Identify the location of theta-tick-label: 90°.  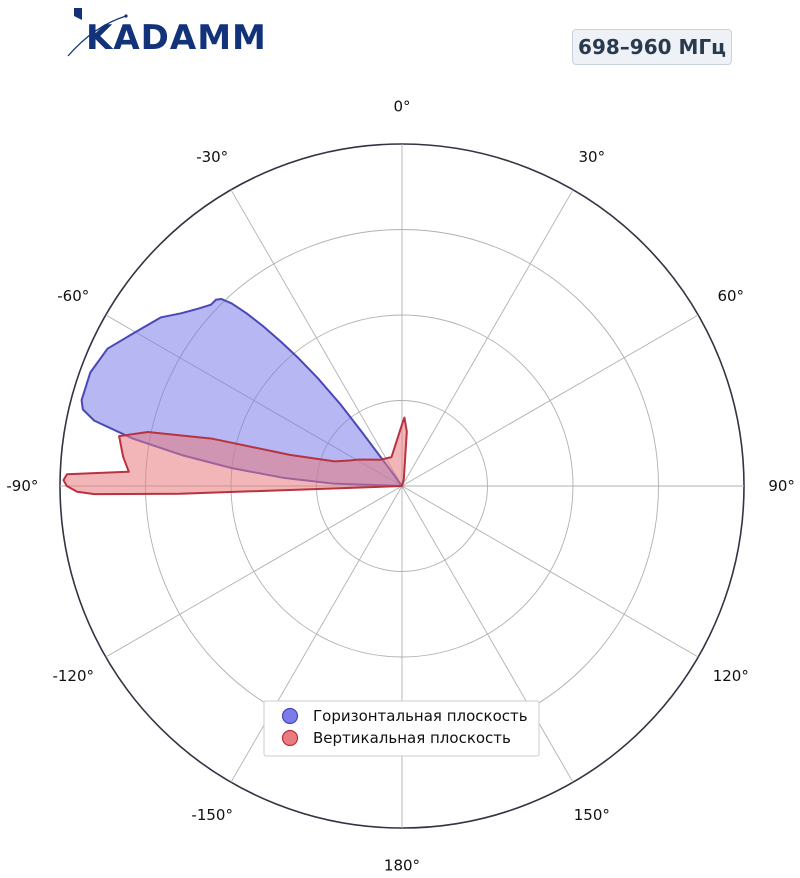
(781, 486).